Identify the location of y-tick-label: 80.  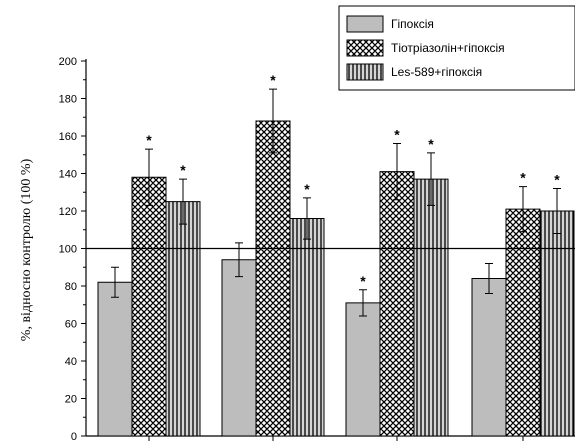
(71, 287).